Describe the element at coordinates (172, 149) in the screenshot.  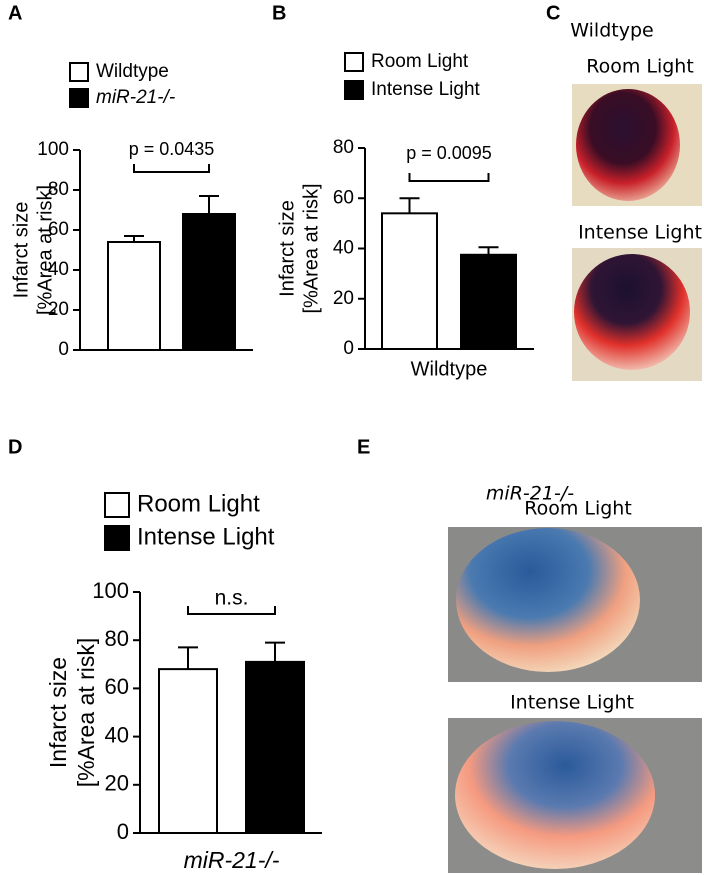
I see `annotation: p = 0.0435` at that location.